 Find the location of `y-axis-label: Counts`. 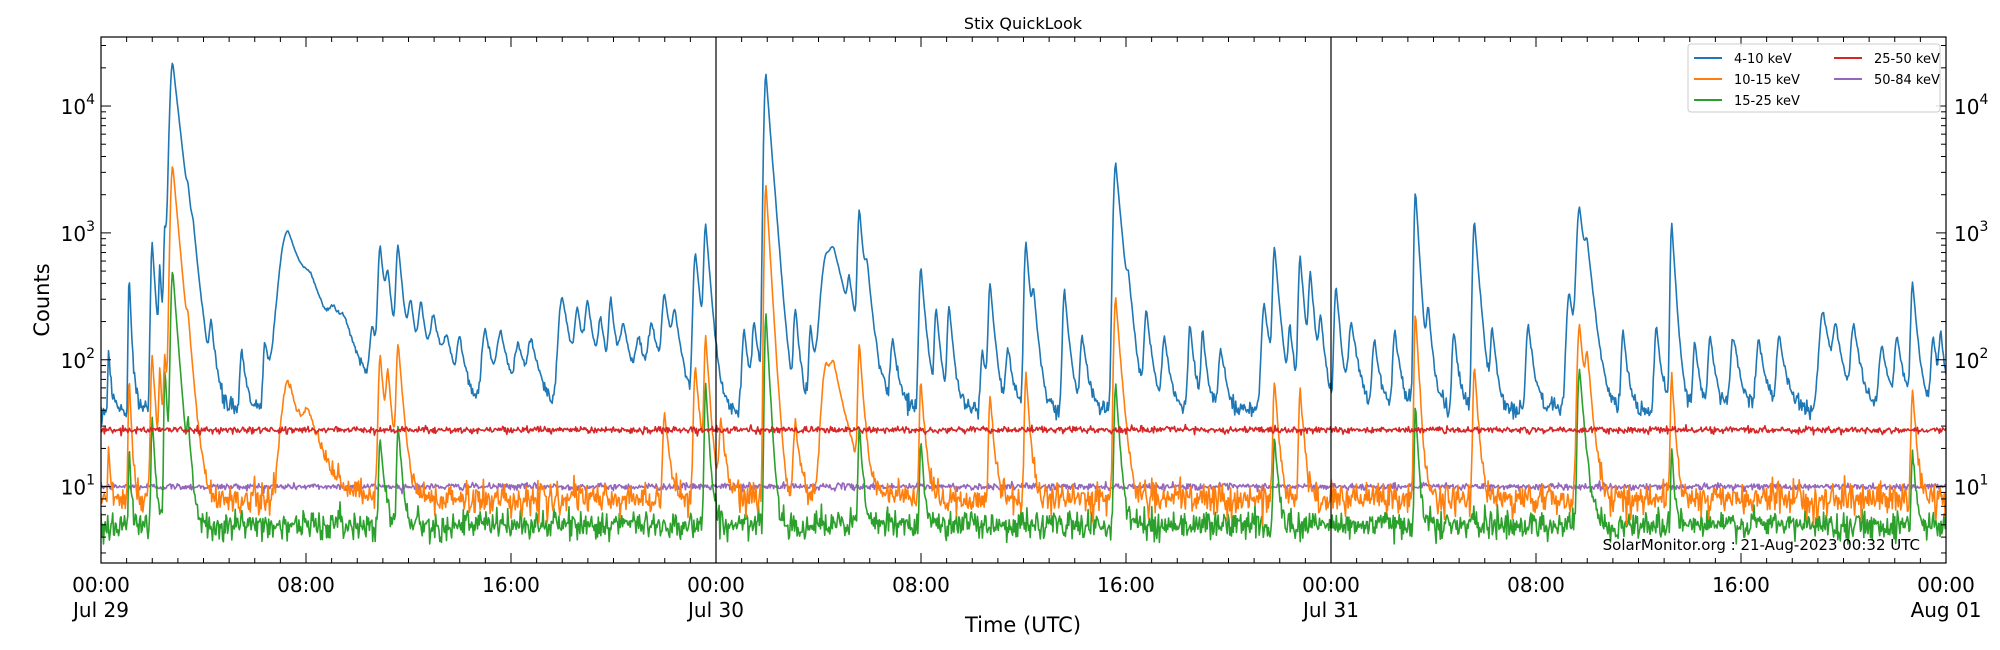

y-axis-label: Counts is located at coordinates (42, 299).